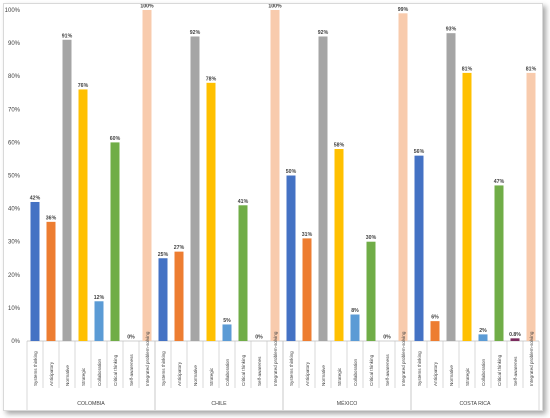 This screenshot has width=550, height=418. I want to click on data-label: 56%, so click(419, 152).